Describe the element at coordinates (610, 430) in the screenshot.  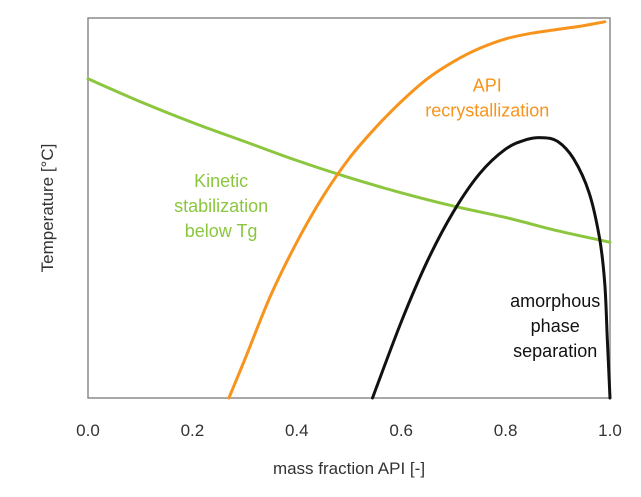
I see `x-tick-label: 1.0` at that location.